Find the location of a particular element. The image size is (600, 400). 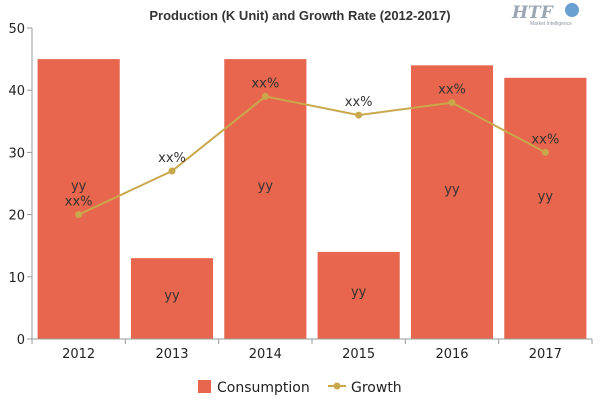

legend-consumption-label: Consumption is located at coordinates (263, 388).